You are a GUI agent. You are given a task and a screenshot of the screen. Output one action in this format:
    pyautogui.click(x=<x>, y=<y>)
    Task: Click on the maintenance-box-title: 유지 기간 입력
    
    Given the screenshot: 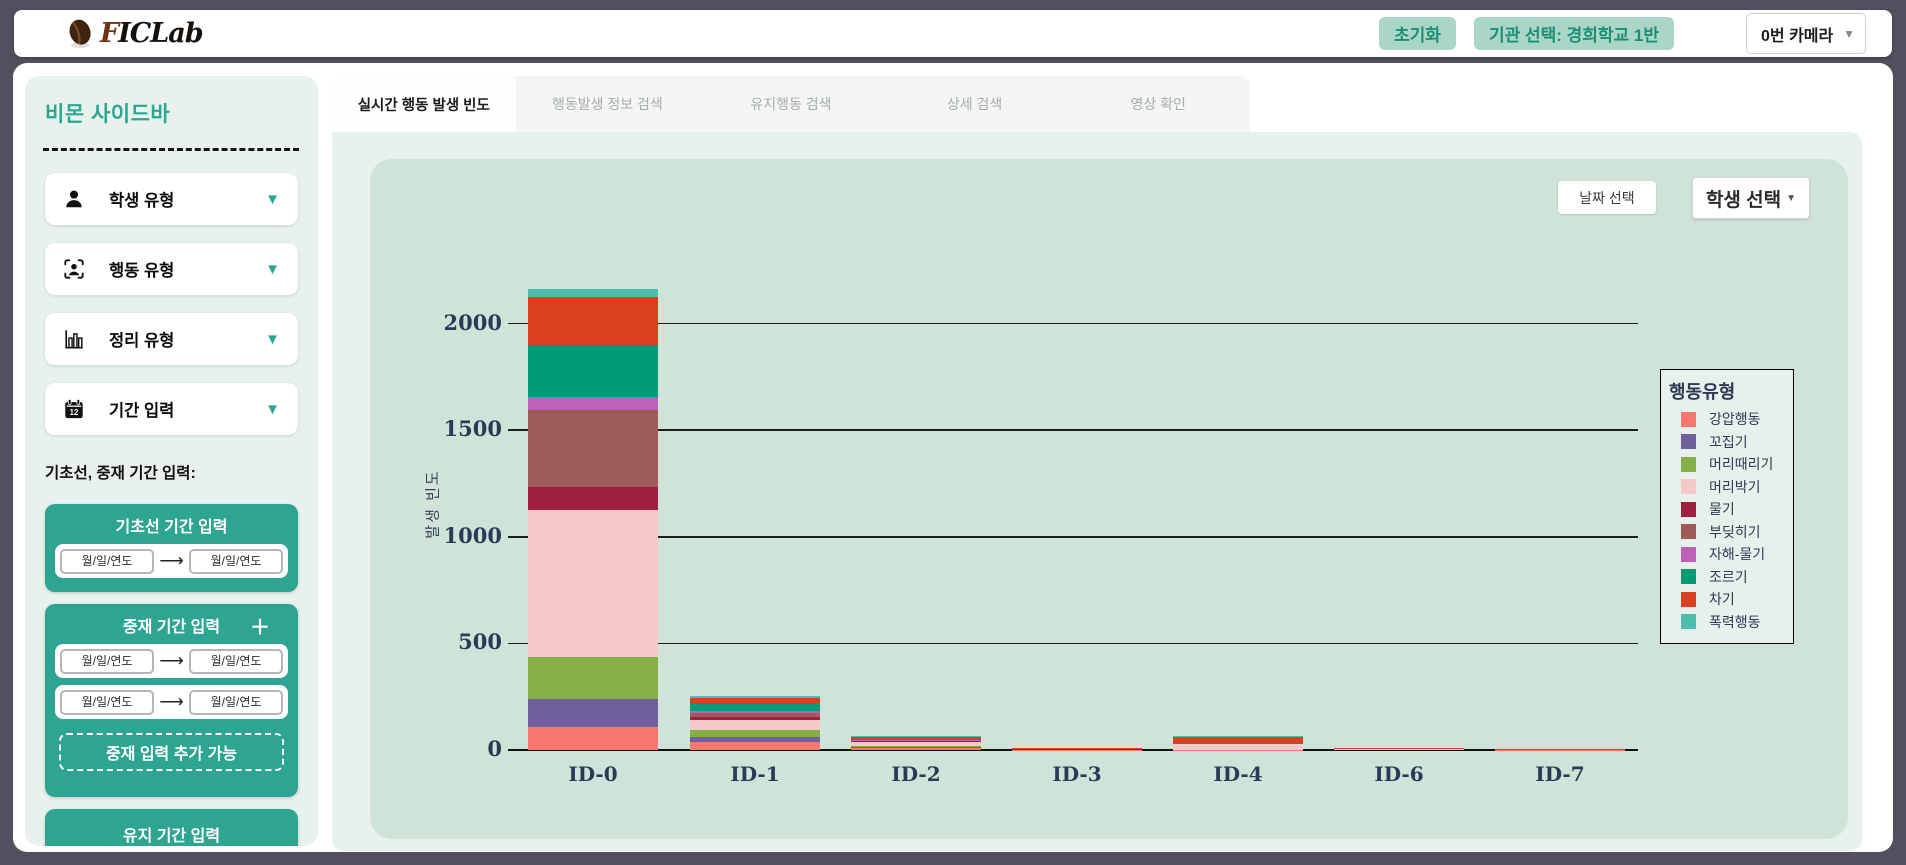 What is the action you would take?
    pyautogui.click(x=171, y=836)
    